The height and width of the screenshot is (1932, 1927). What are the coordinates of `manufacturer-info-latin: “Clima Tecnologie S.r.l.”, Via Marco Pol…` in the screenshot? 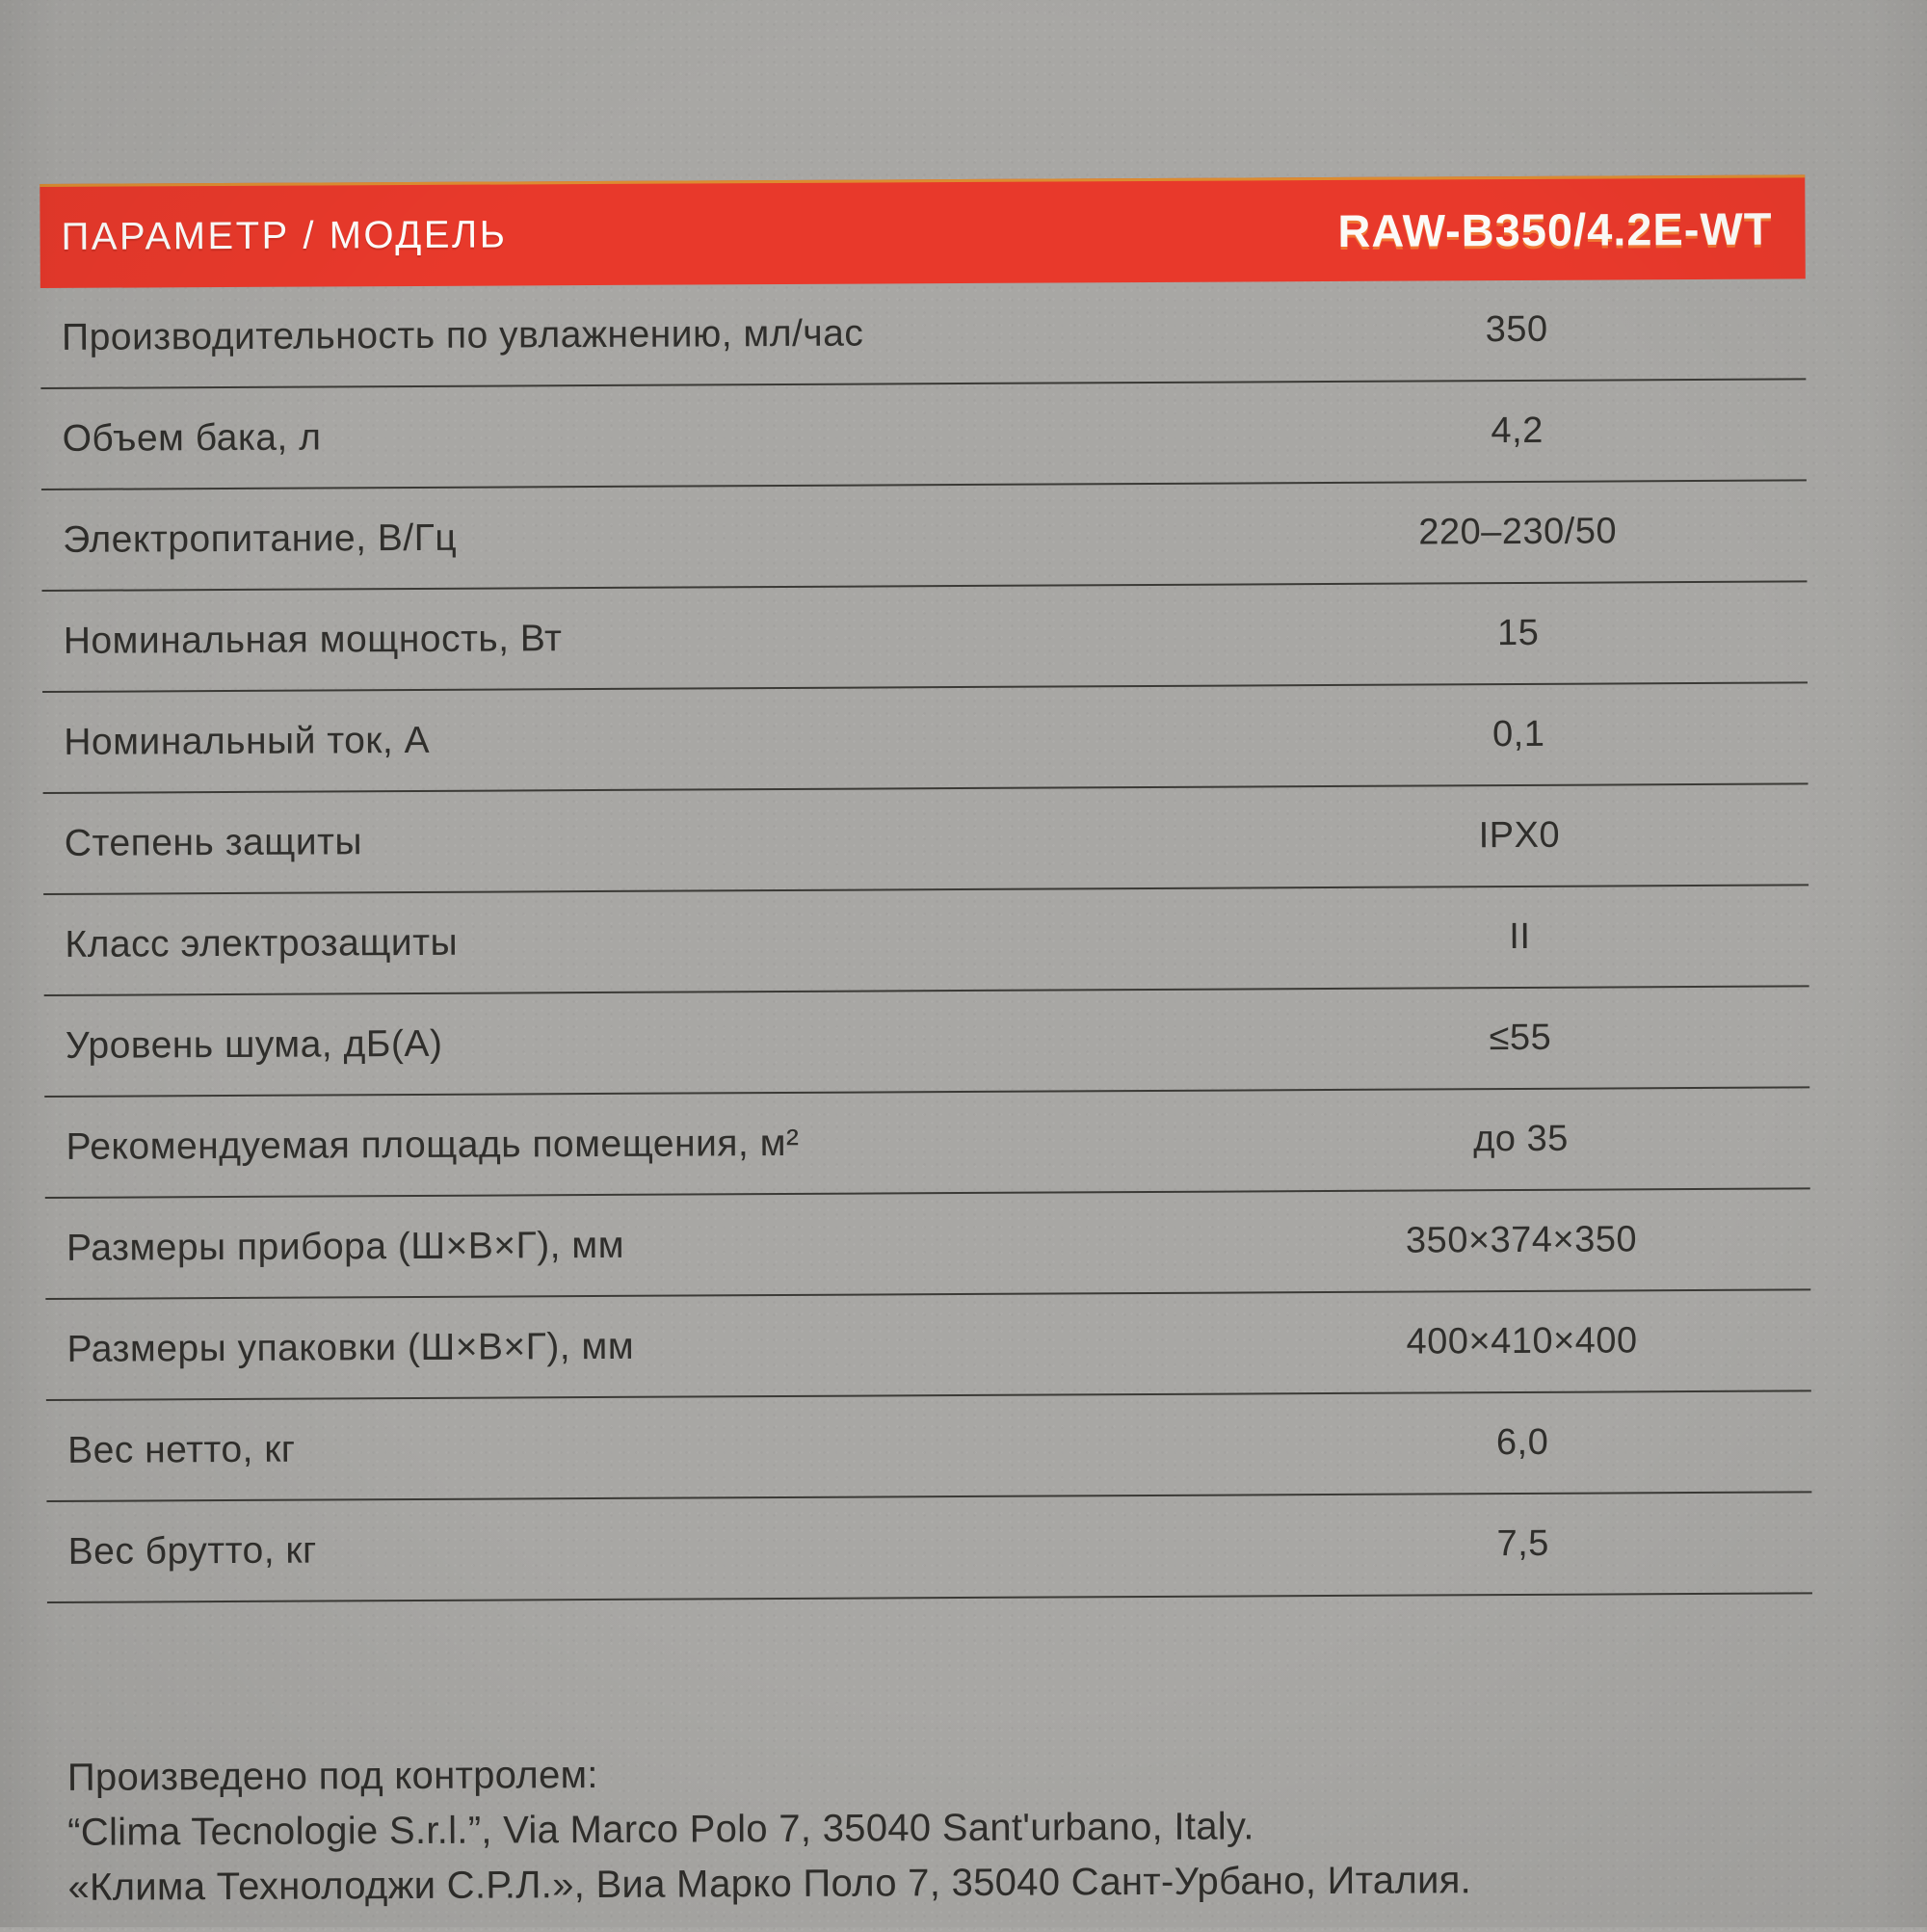 It's located at (660, 1829).